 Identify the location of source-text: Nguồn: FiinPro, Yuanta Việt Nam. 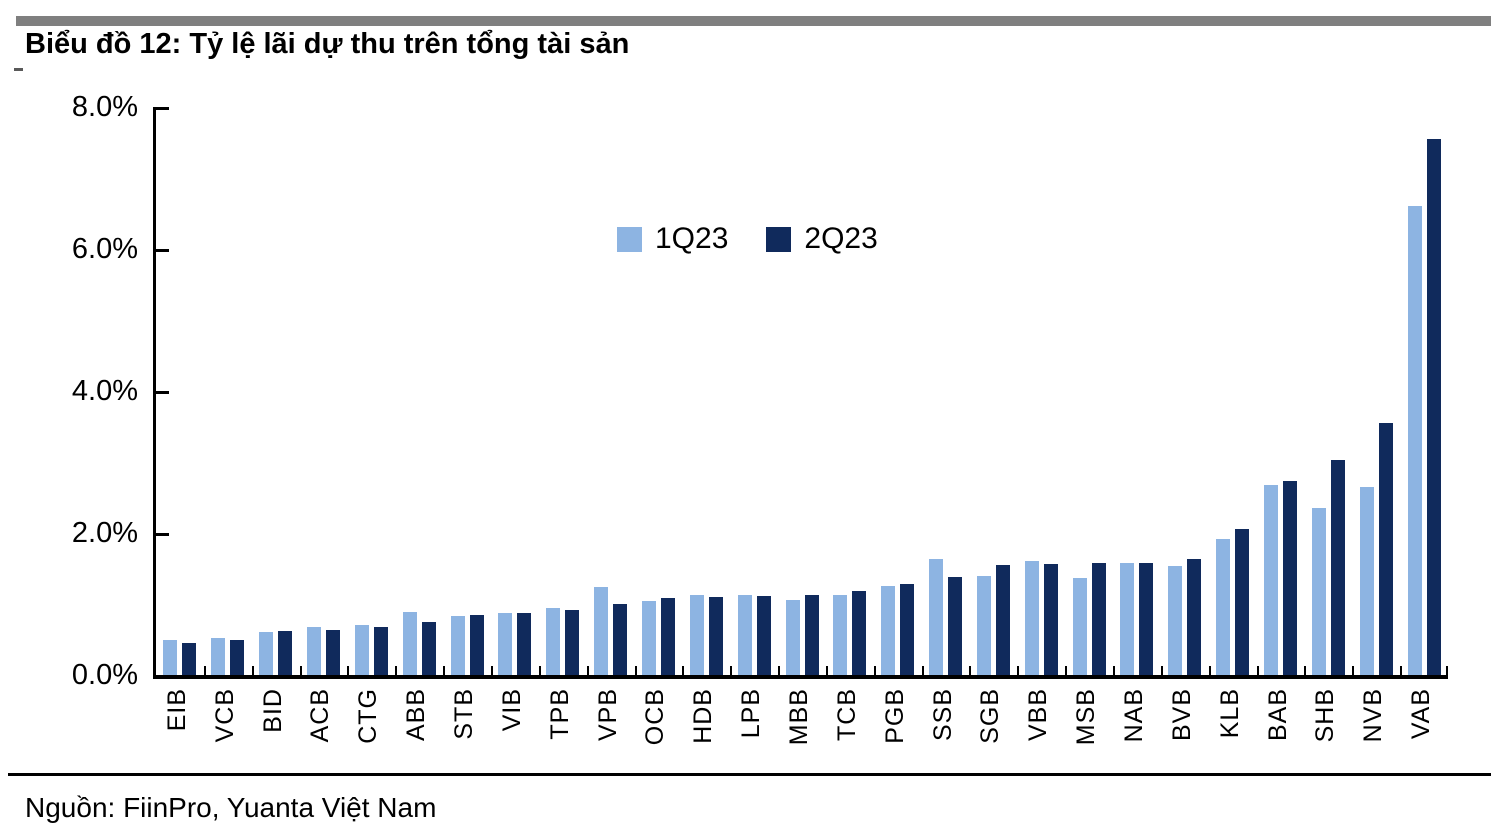
(231, 807).